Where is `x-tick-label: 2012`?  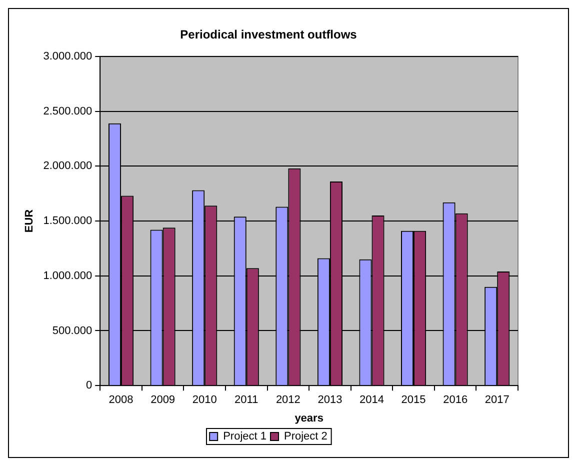 x-tick-label: 2012 is located at coordinates (288, 400).